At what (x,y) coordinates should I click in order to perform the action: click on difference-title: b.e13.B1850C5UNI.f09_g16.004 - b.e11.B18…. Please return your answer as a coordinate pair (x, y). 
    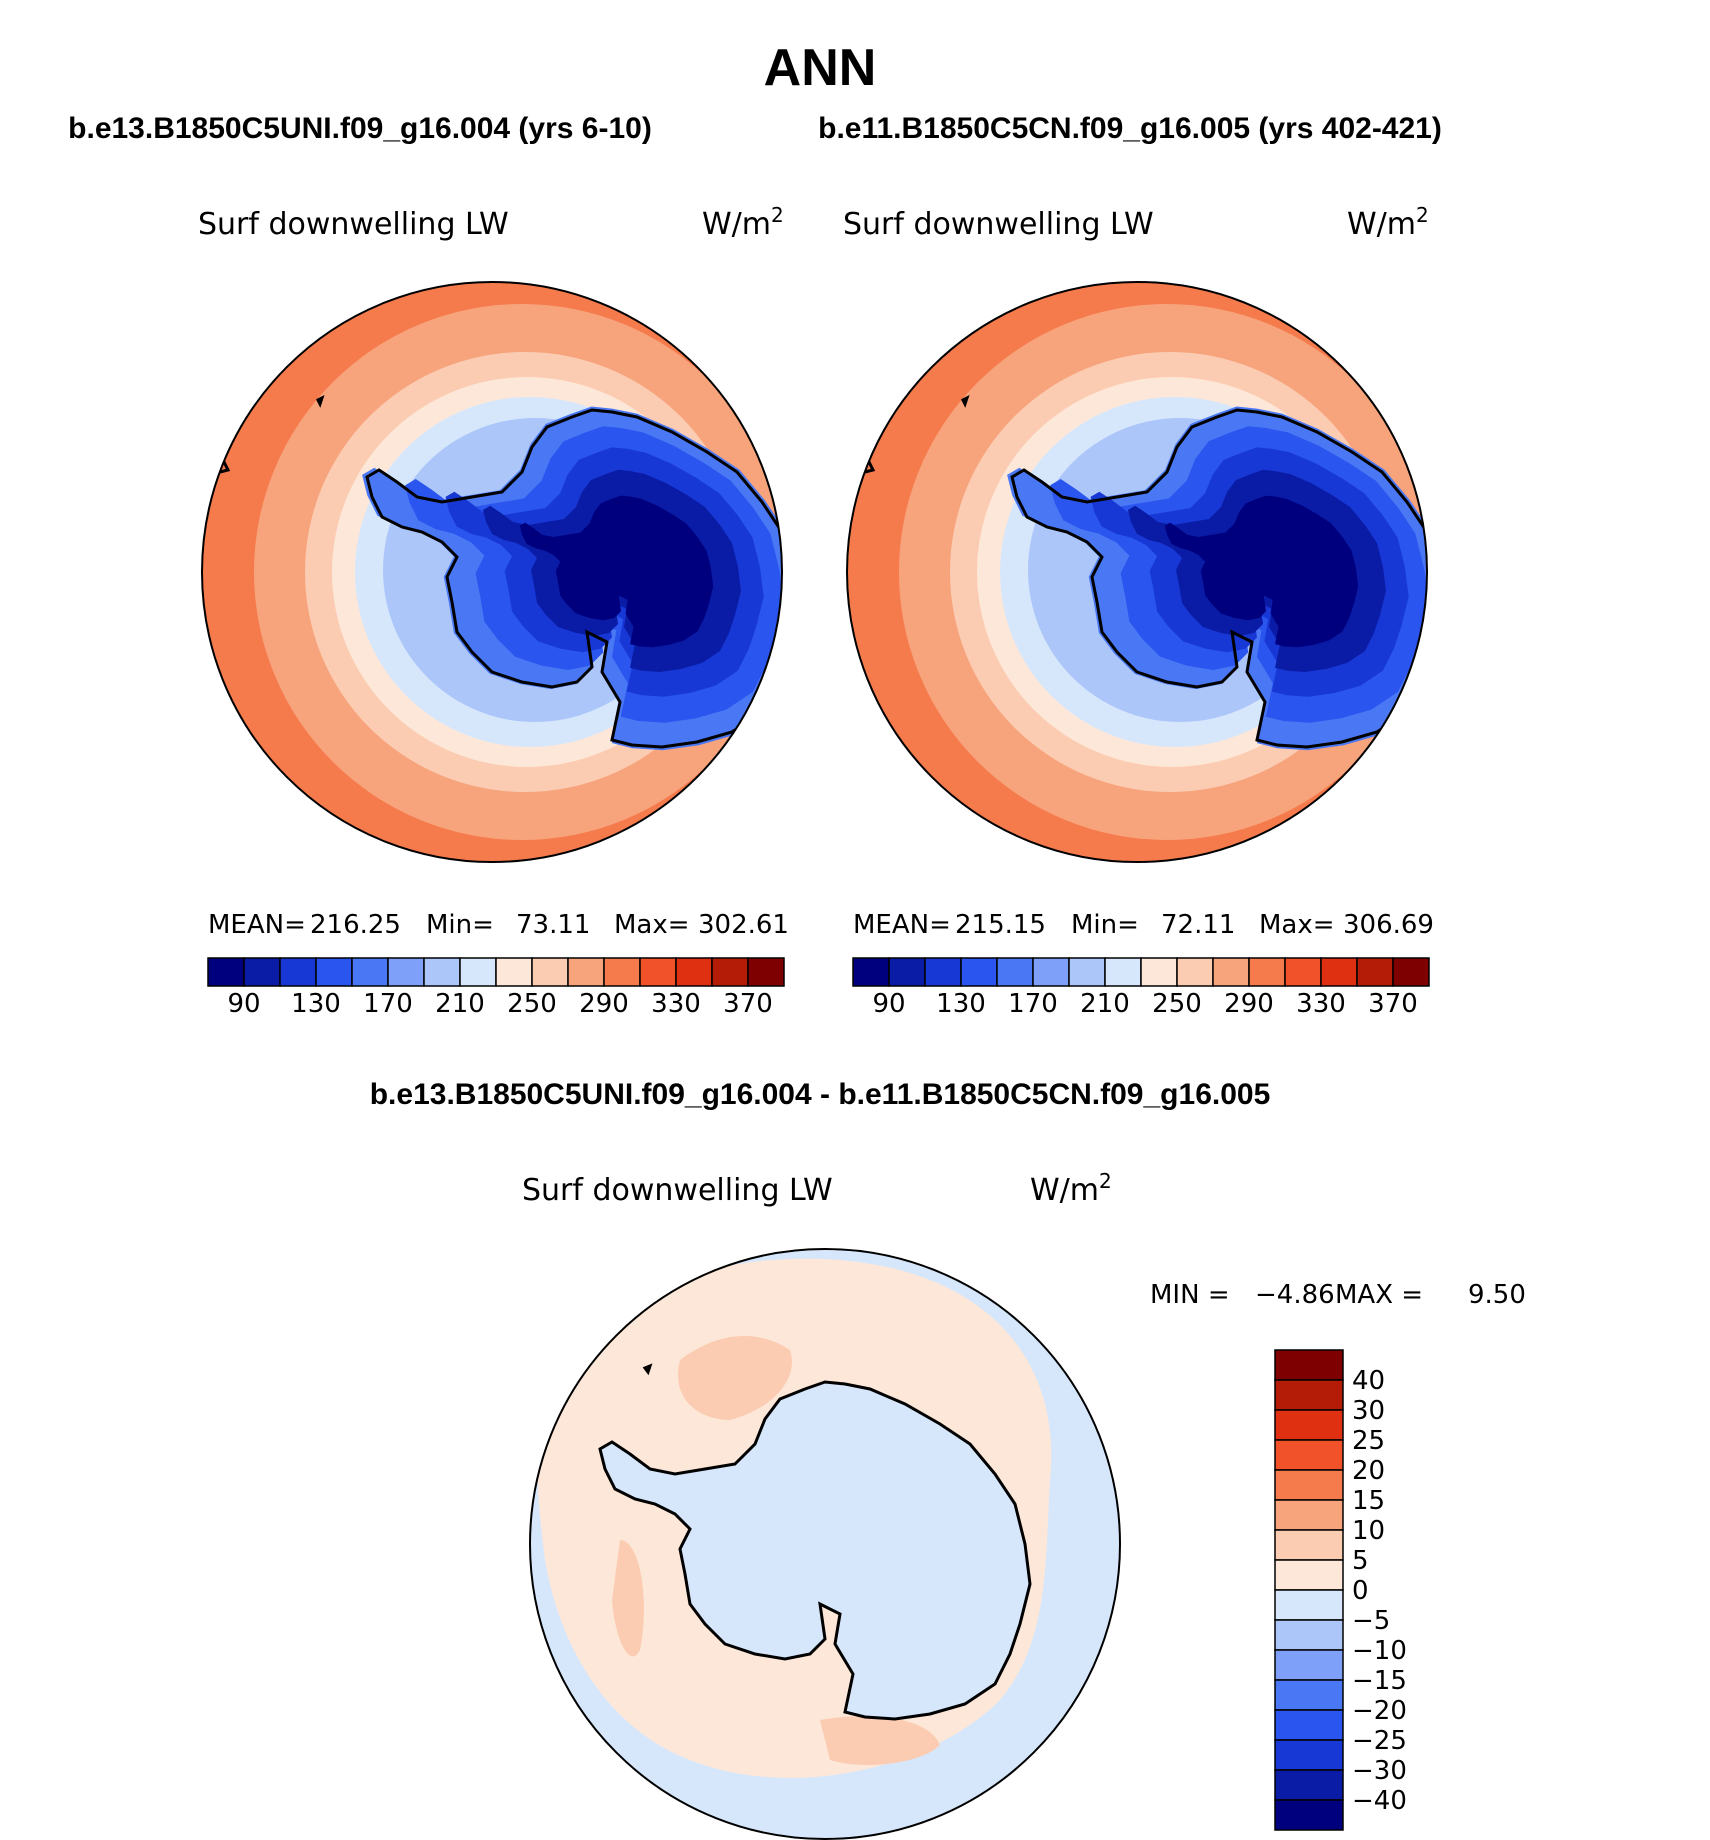
    Looking at the image, I should click on (820, 1094).